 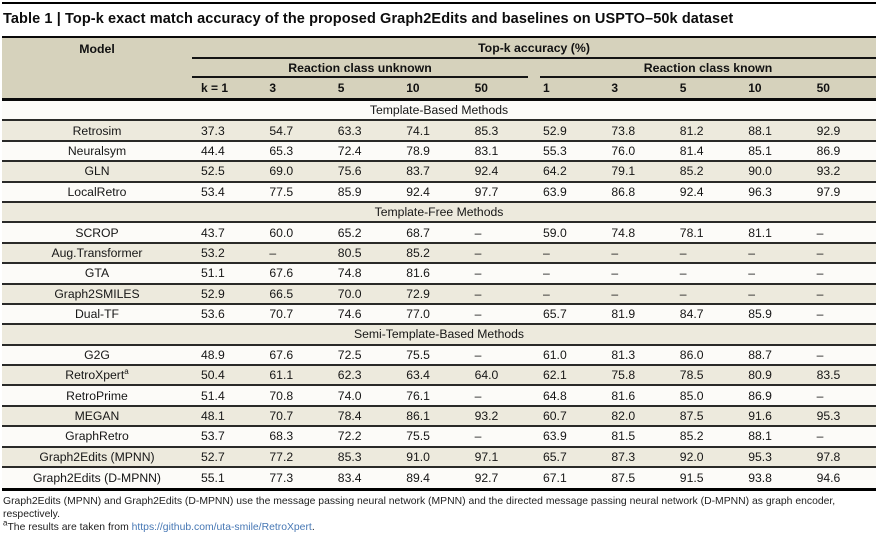 What do you see at coordinates (691, 314) in the screenshot?
I see `accuracy-value-cell: 84.7` at bounding box center [691, 314].